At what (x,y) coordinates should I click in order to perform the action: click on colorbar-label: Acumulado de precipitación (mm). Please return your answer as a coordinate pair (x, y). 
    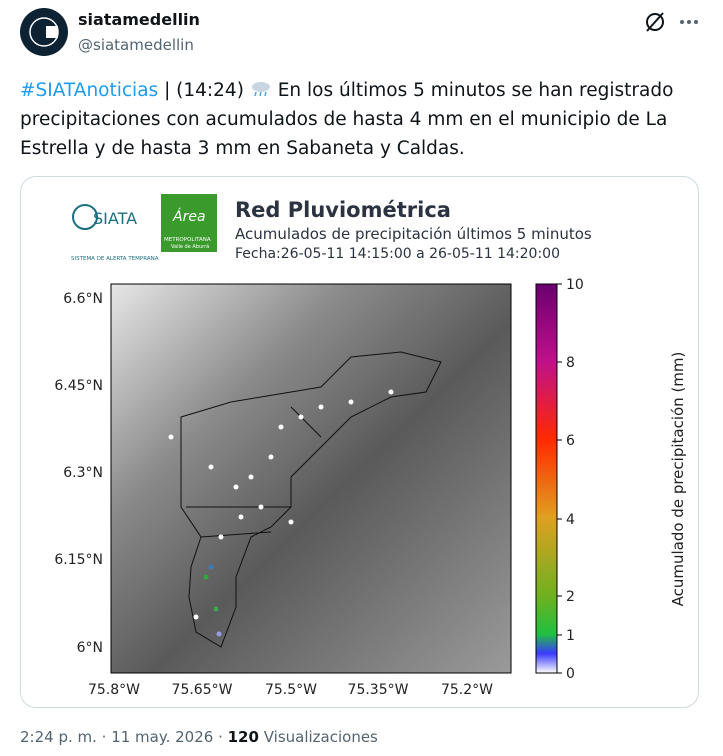
    Looking at the image, I should click on (678, 479).